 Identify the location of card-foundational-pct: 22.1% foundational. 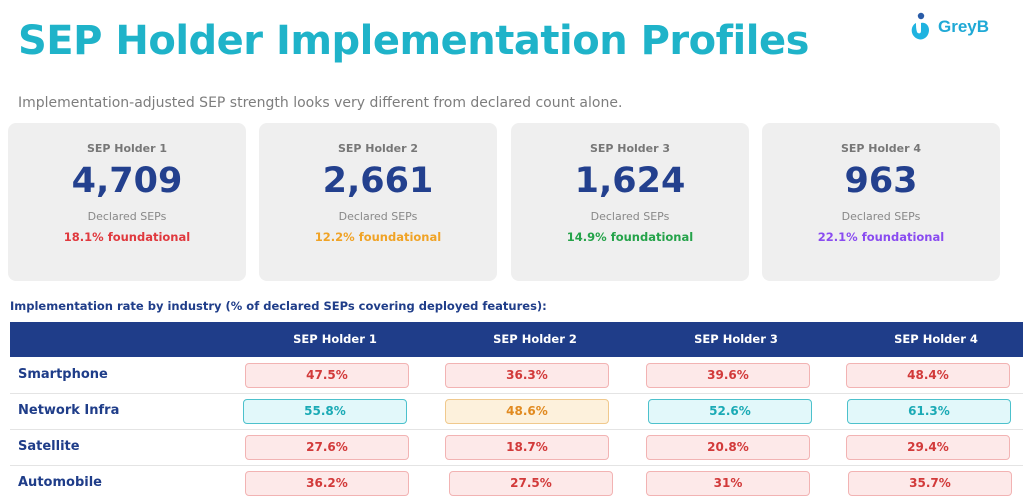
(881, 237).